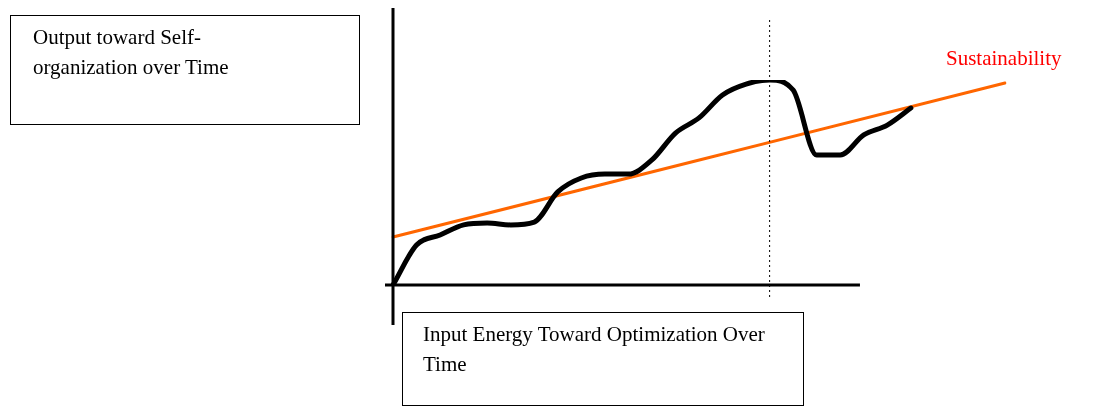 This screenshot has height=408, width=1103. I want to click on text: Output toward Self-organization over Time, so click(185, 70).